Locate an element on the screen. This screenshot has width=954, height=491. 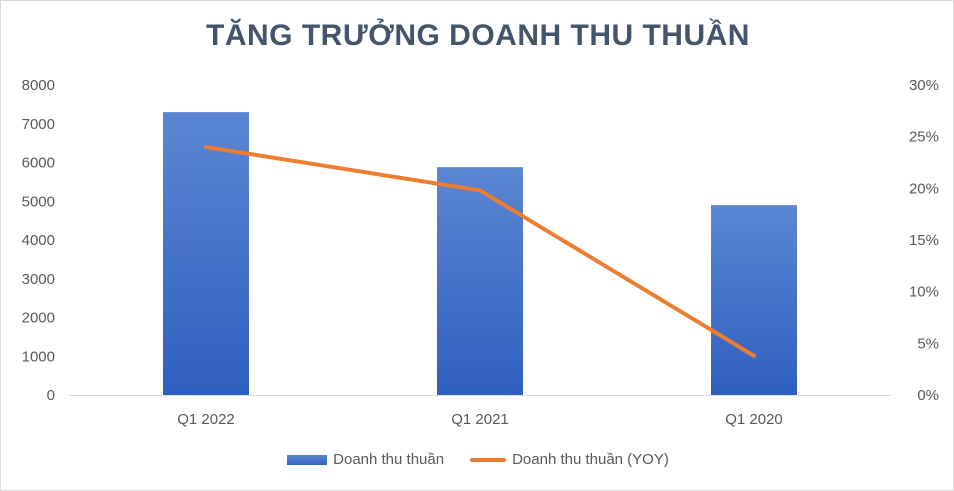
legend-swatch-bar is located at coordinates (307, 459).